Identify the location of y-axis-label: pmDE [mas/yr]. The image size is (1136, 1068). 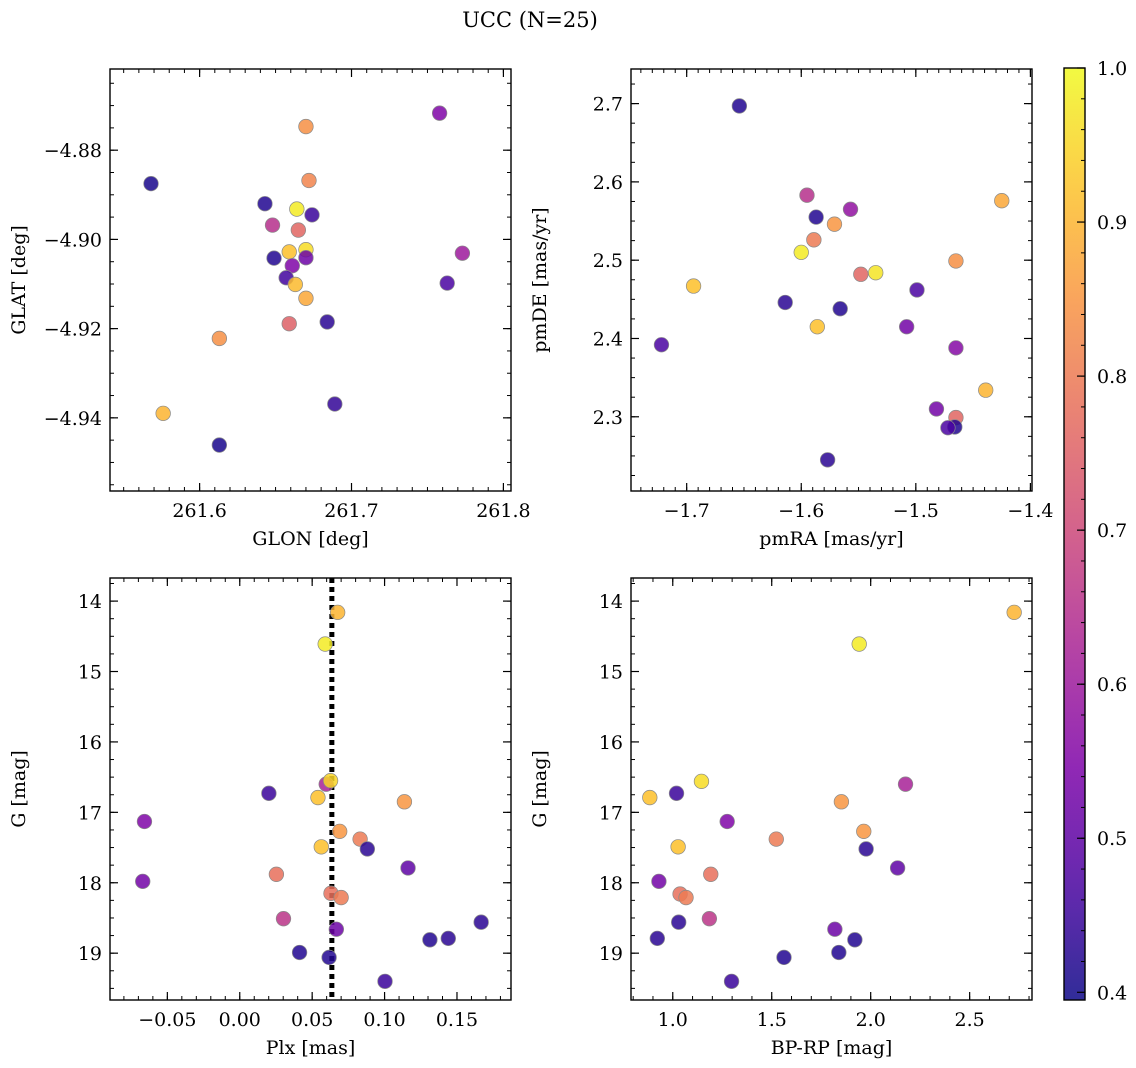
(540, 279).